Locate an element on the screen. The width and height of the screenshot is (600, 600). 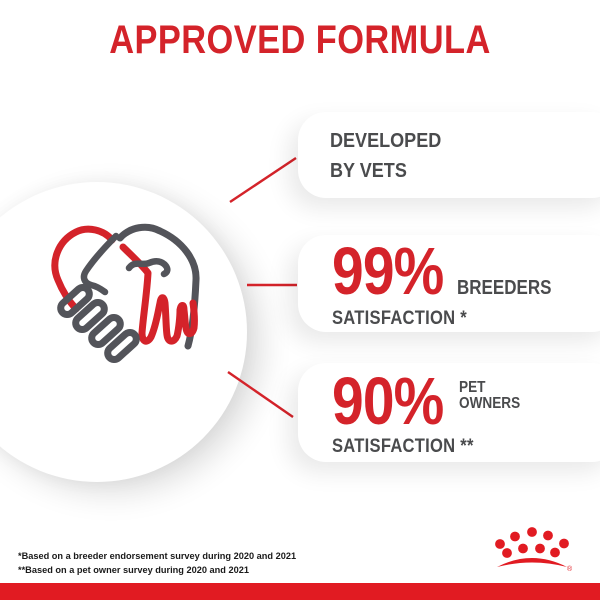
handshake-heart-icon is located at coordinates (125, 293).